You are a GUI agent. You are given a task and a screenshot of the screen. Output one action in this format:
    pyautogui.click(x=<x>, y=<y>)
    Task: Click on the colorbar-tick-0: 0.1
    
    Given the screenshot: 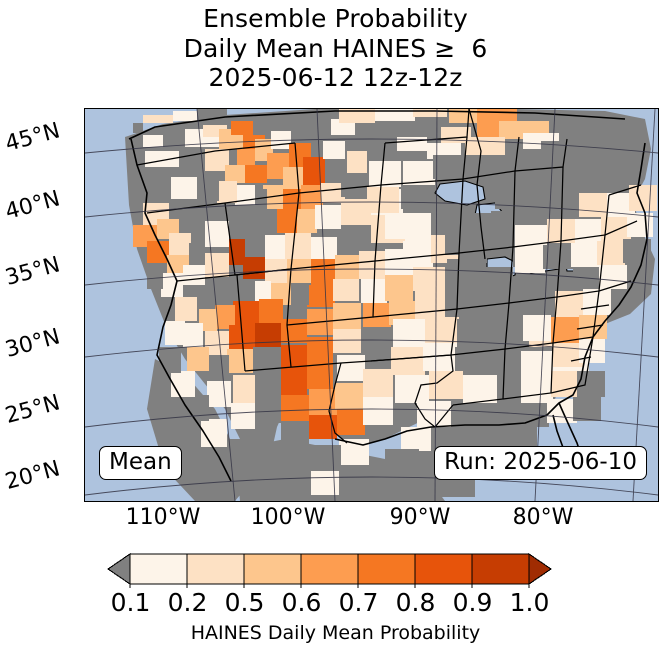 What is the action you would take?
    pyautogui.click(x=130, y=602)
    